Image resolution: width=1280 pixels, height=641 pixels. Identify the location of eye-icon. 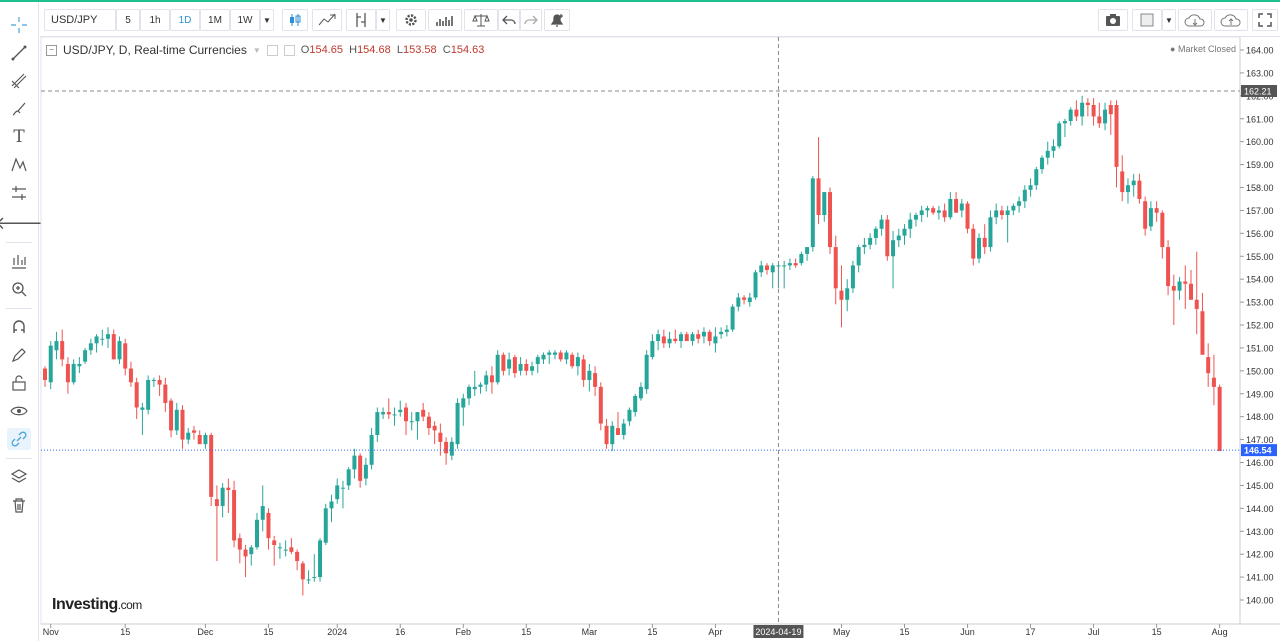
(19, 411).